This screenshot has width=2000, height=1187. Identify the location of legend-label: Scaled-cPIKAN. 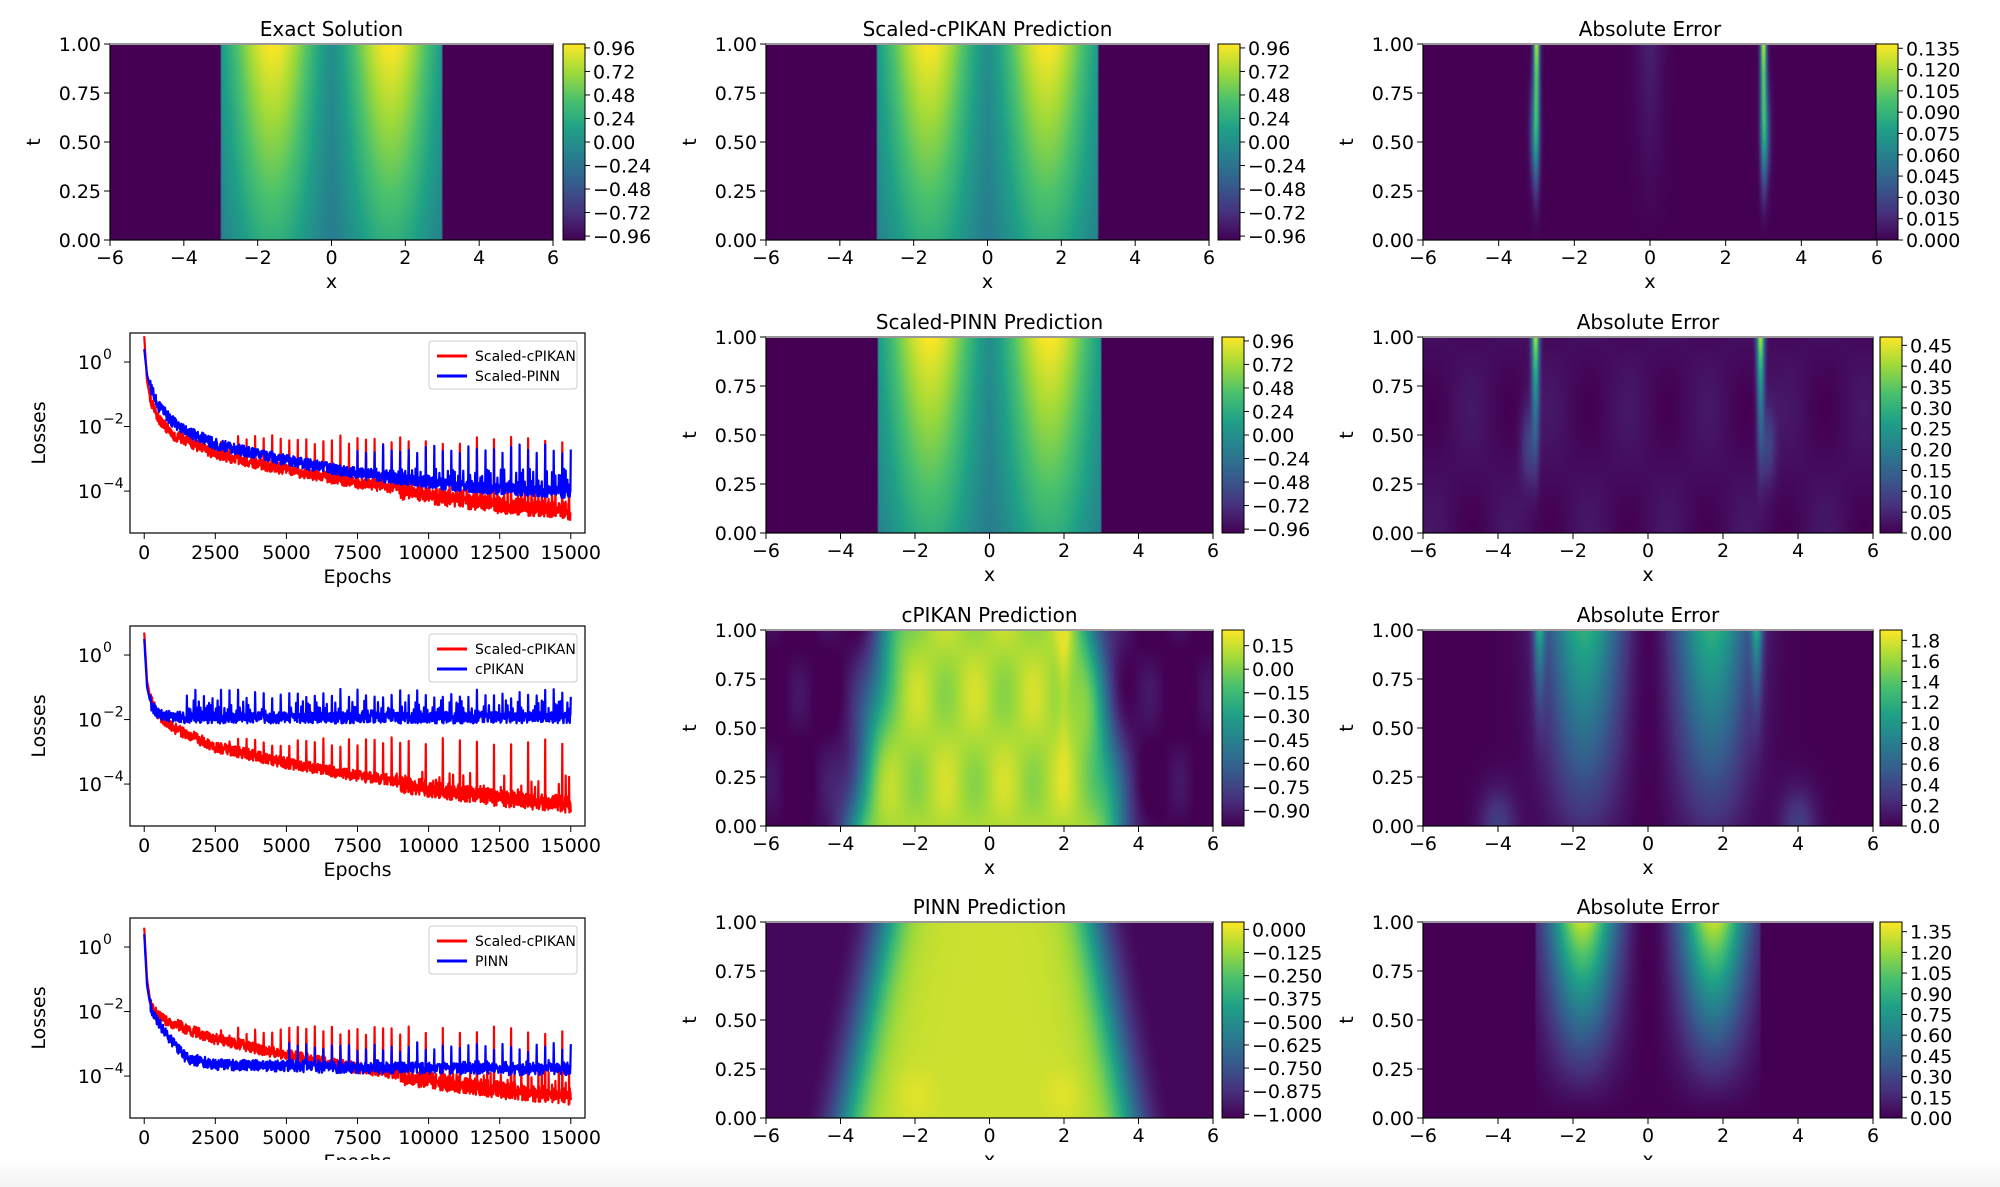
(525, 942).